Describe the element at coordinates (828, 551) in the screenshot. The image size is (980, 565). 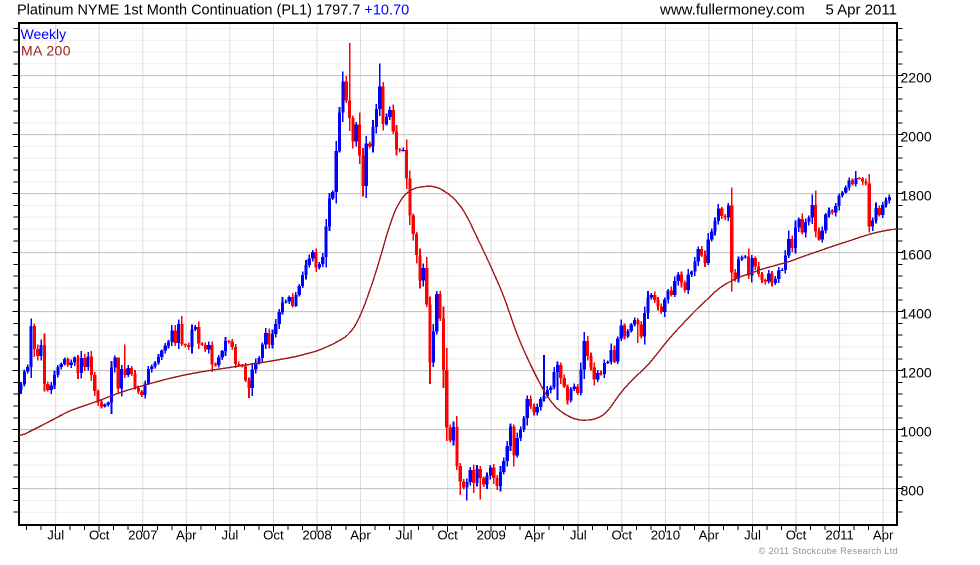
I see `svg-text: © 2011 Stockcube Research Ltd` at that location.